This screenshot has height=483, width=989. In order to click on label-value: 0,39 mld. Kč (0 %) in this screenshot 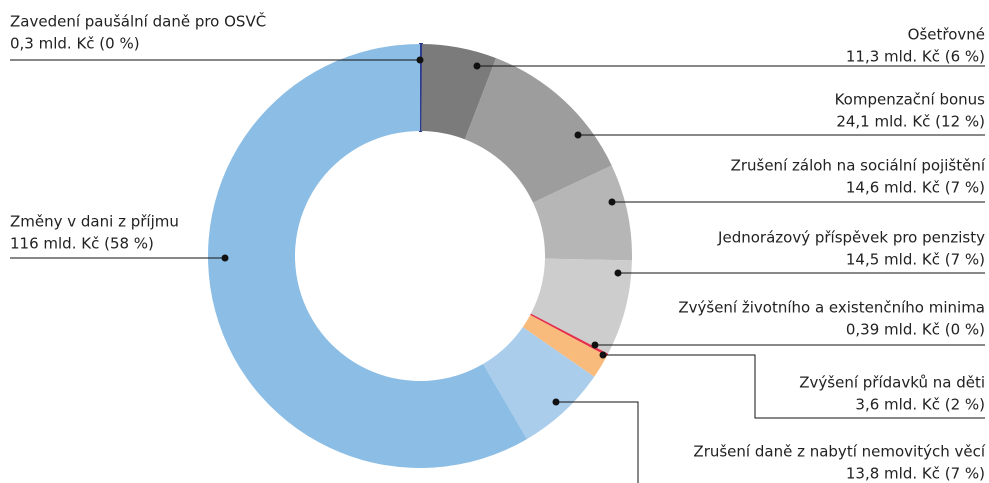, I will do `click(915, 330)`.